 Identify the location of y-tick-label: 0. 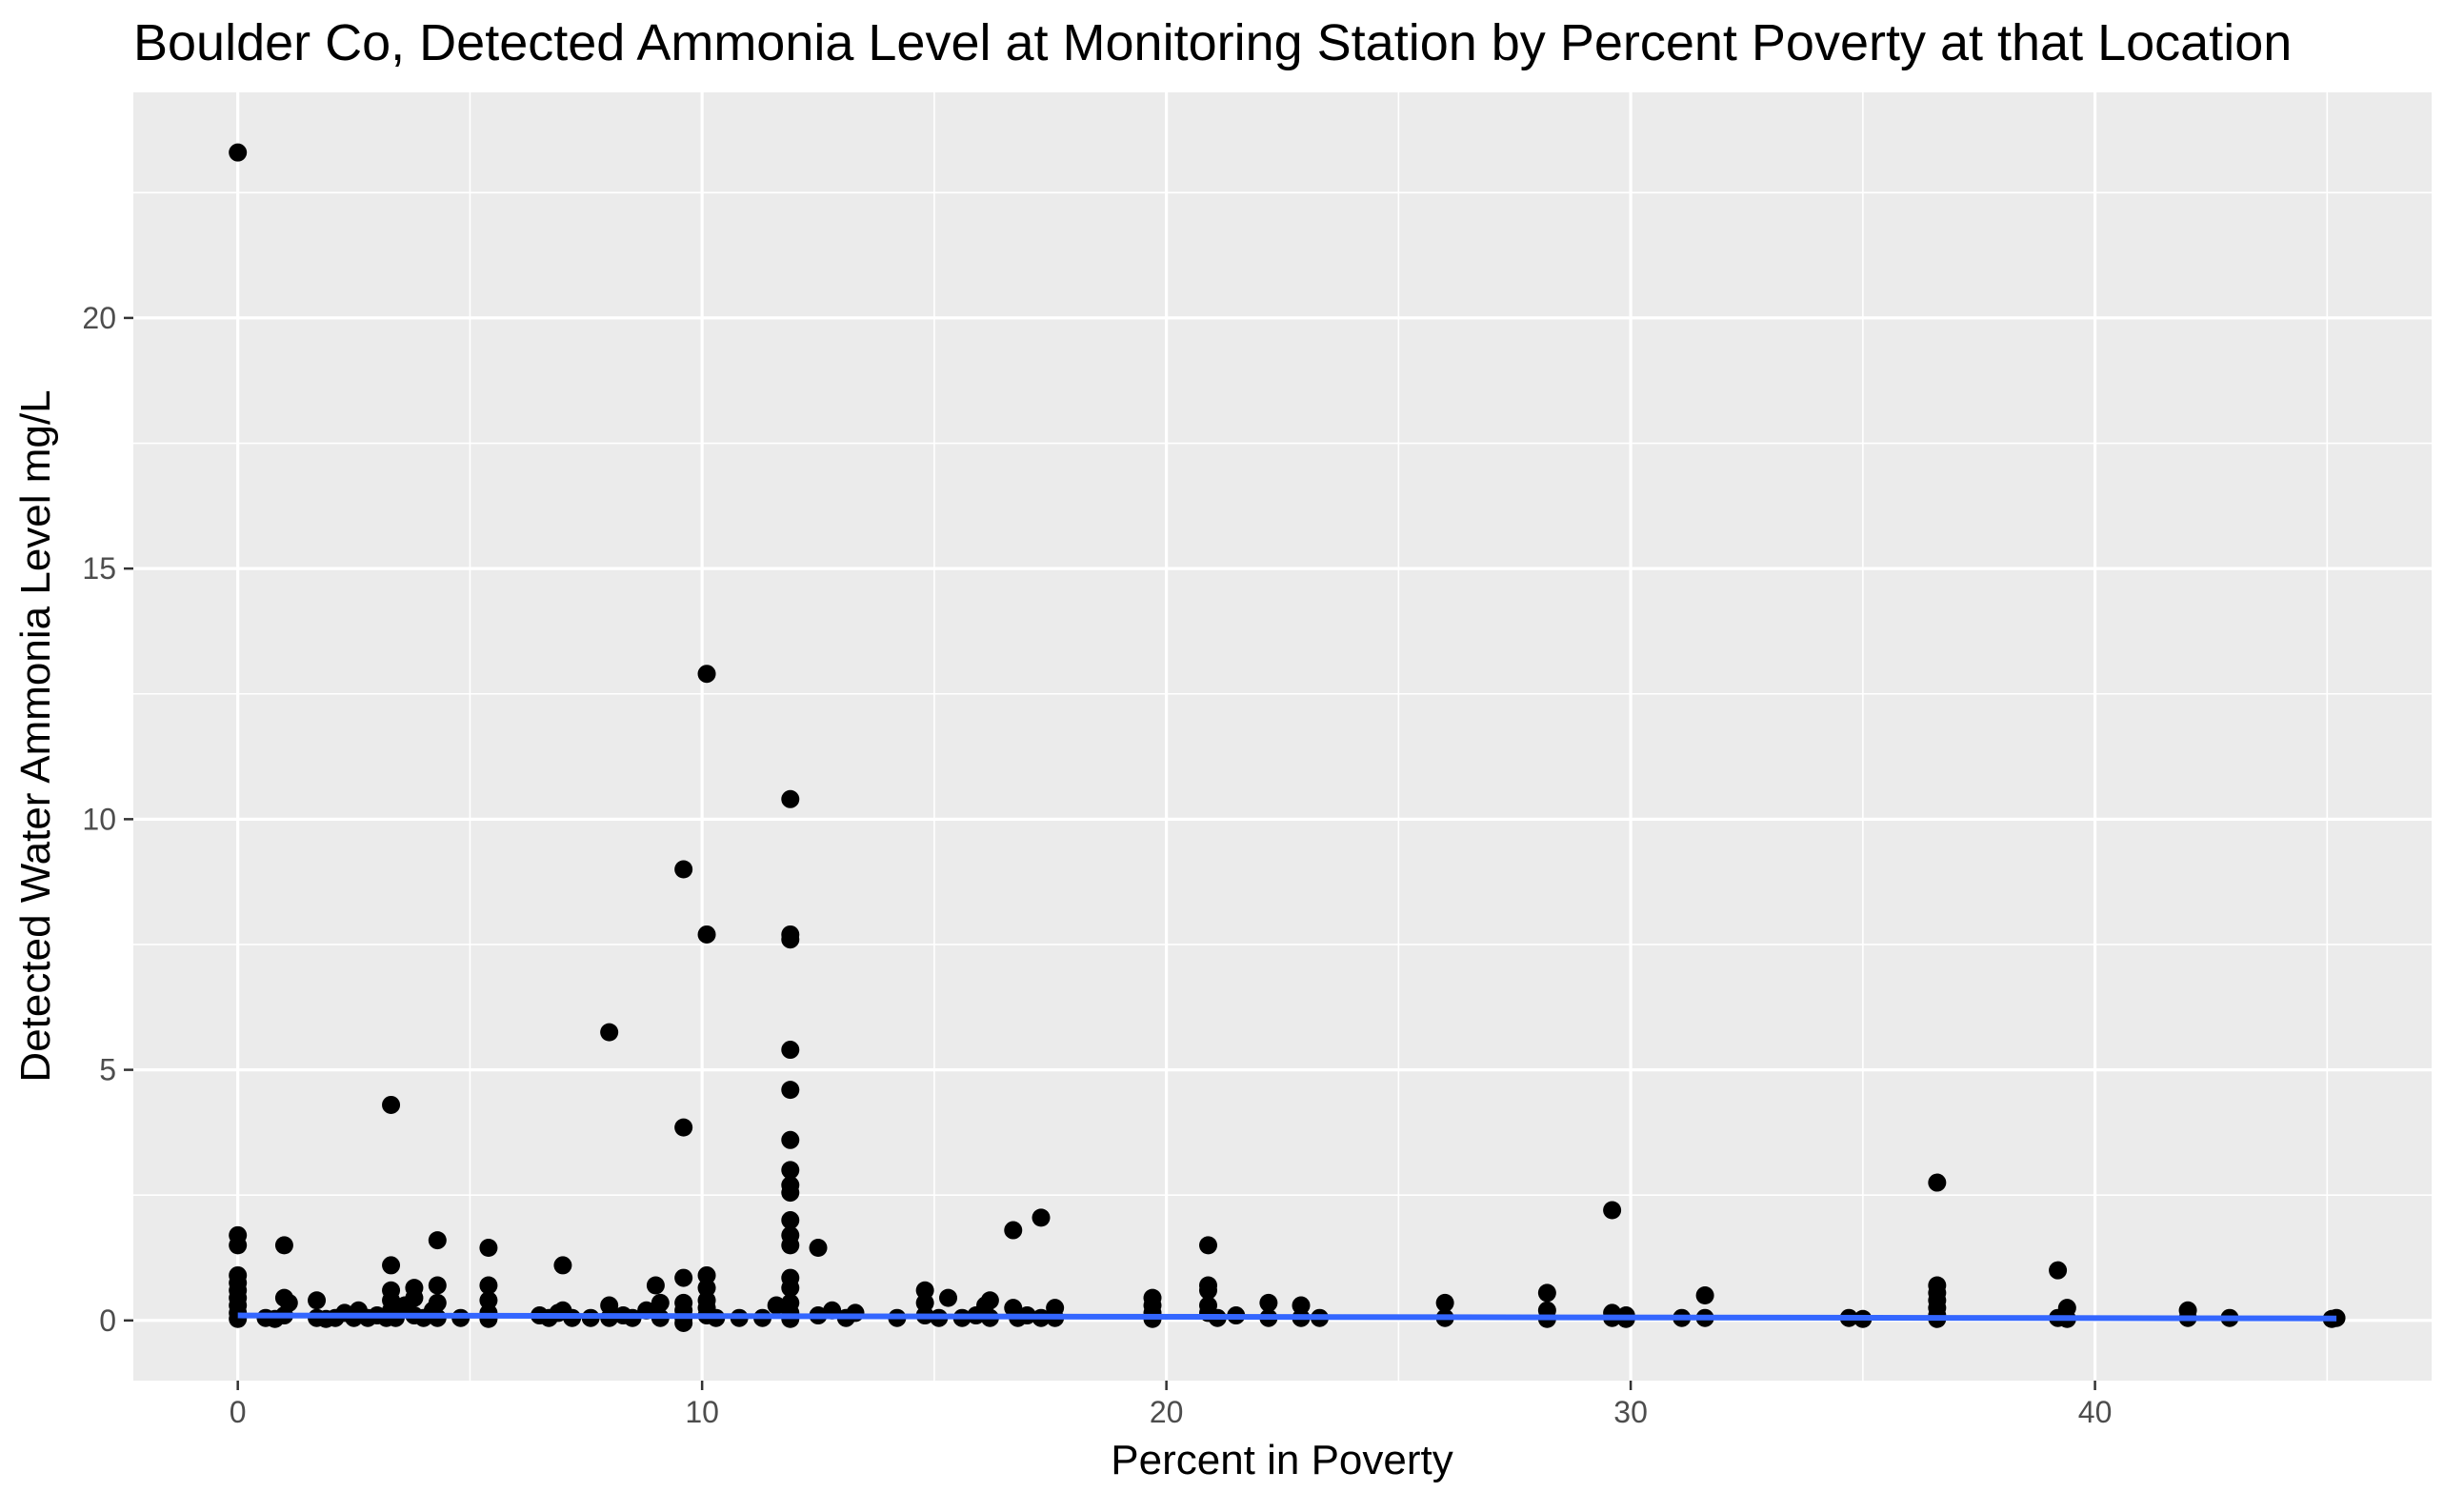
(107, 1320).